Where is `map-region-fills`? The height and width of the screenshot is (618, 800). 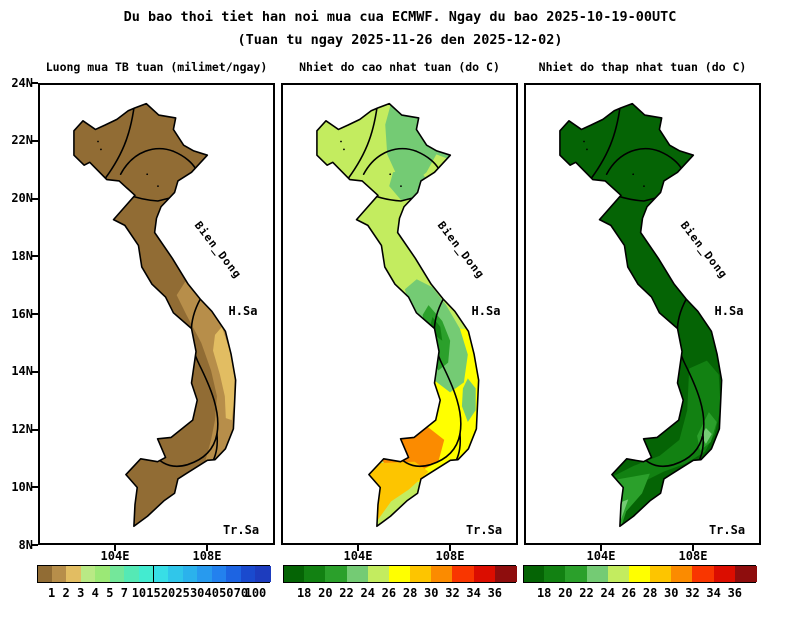 map-region-fills is located at coordinates (154, 315).